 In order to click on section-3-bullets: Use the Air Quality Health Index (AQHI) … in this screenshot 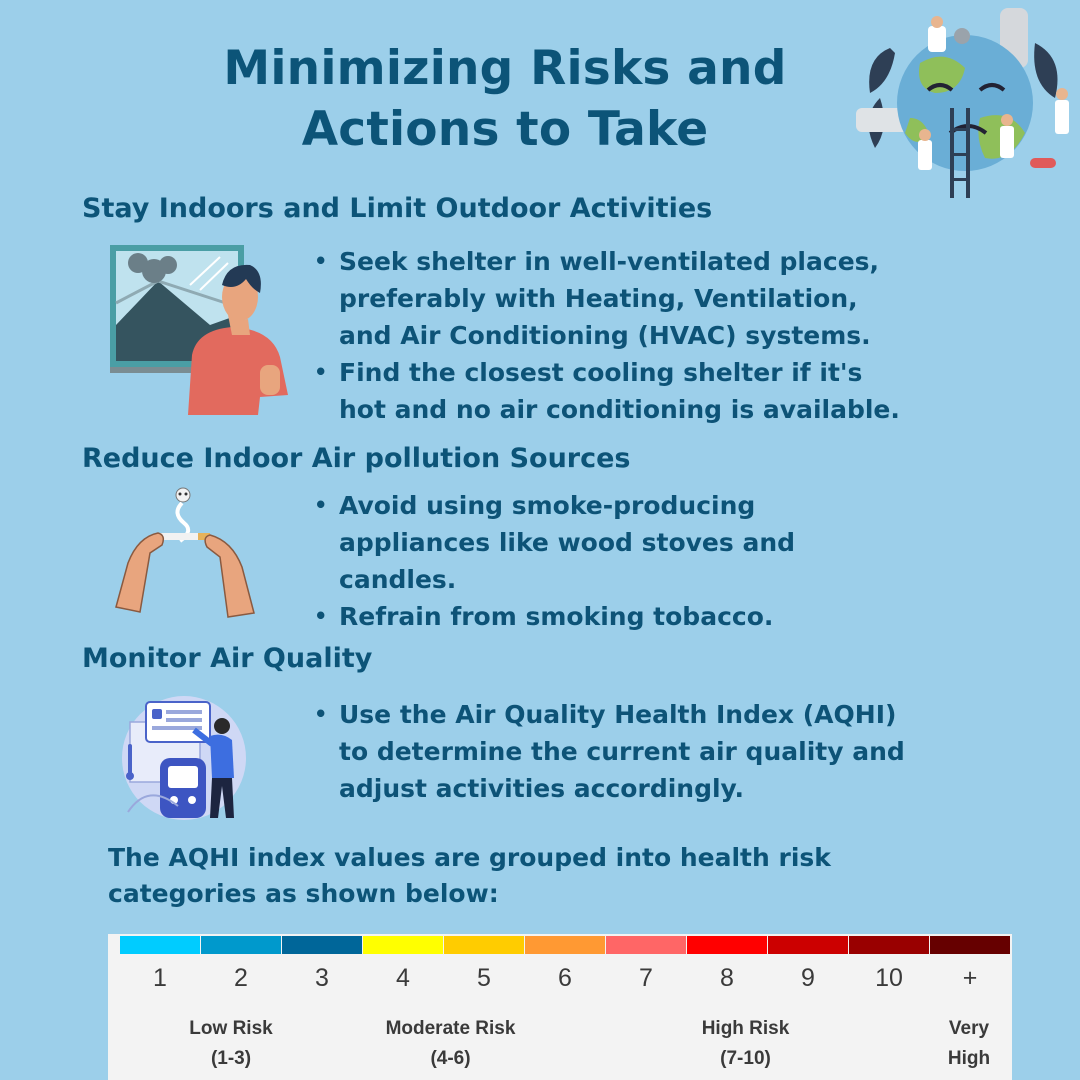, I will do `click(672, 751)`.